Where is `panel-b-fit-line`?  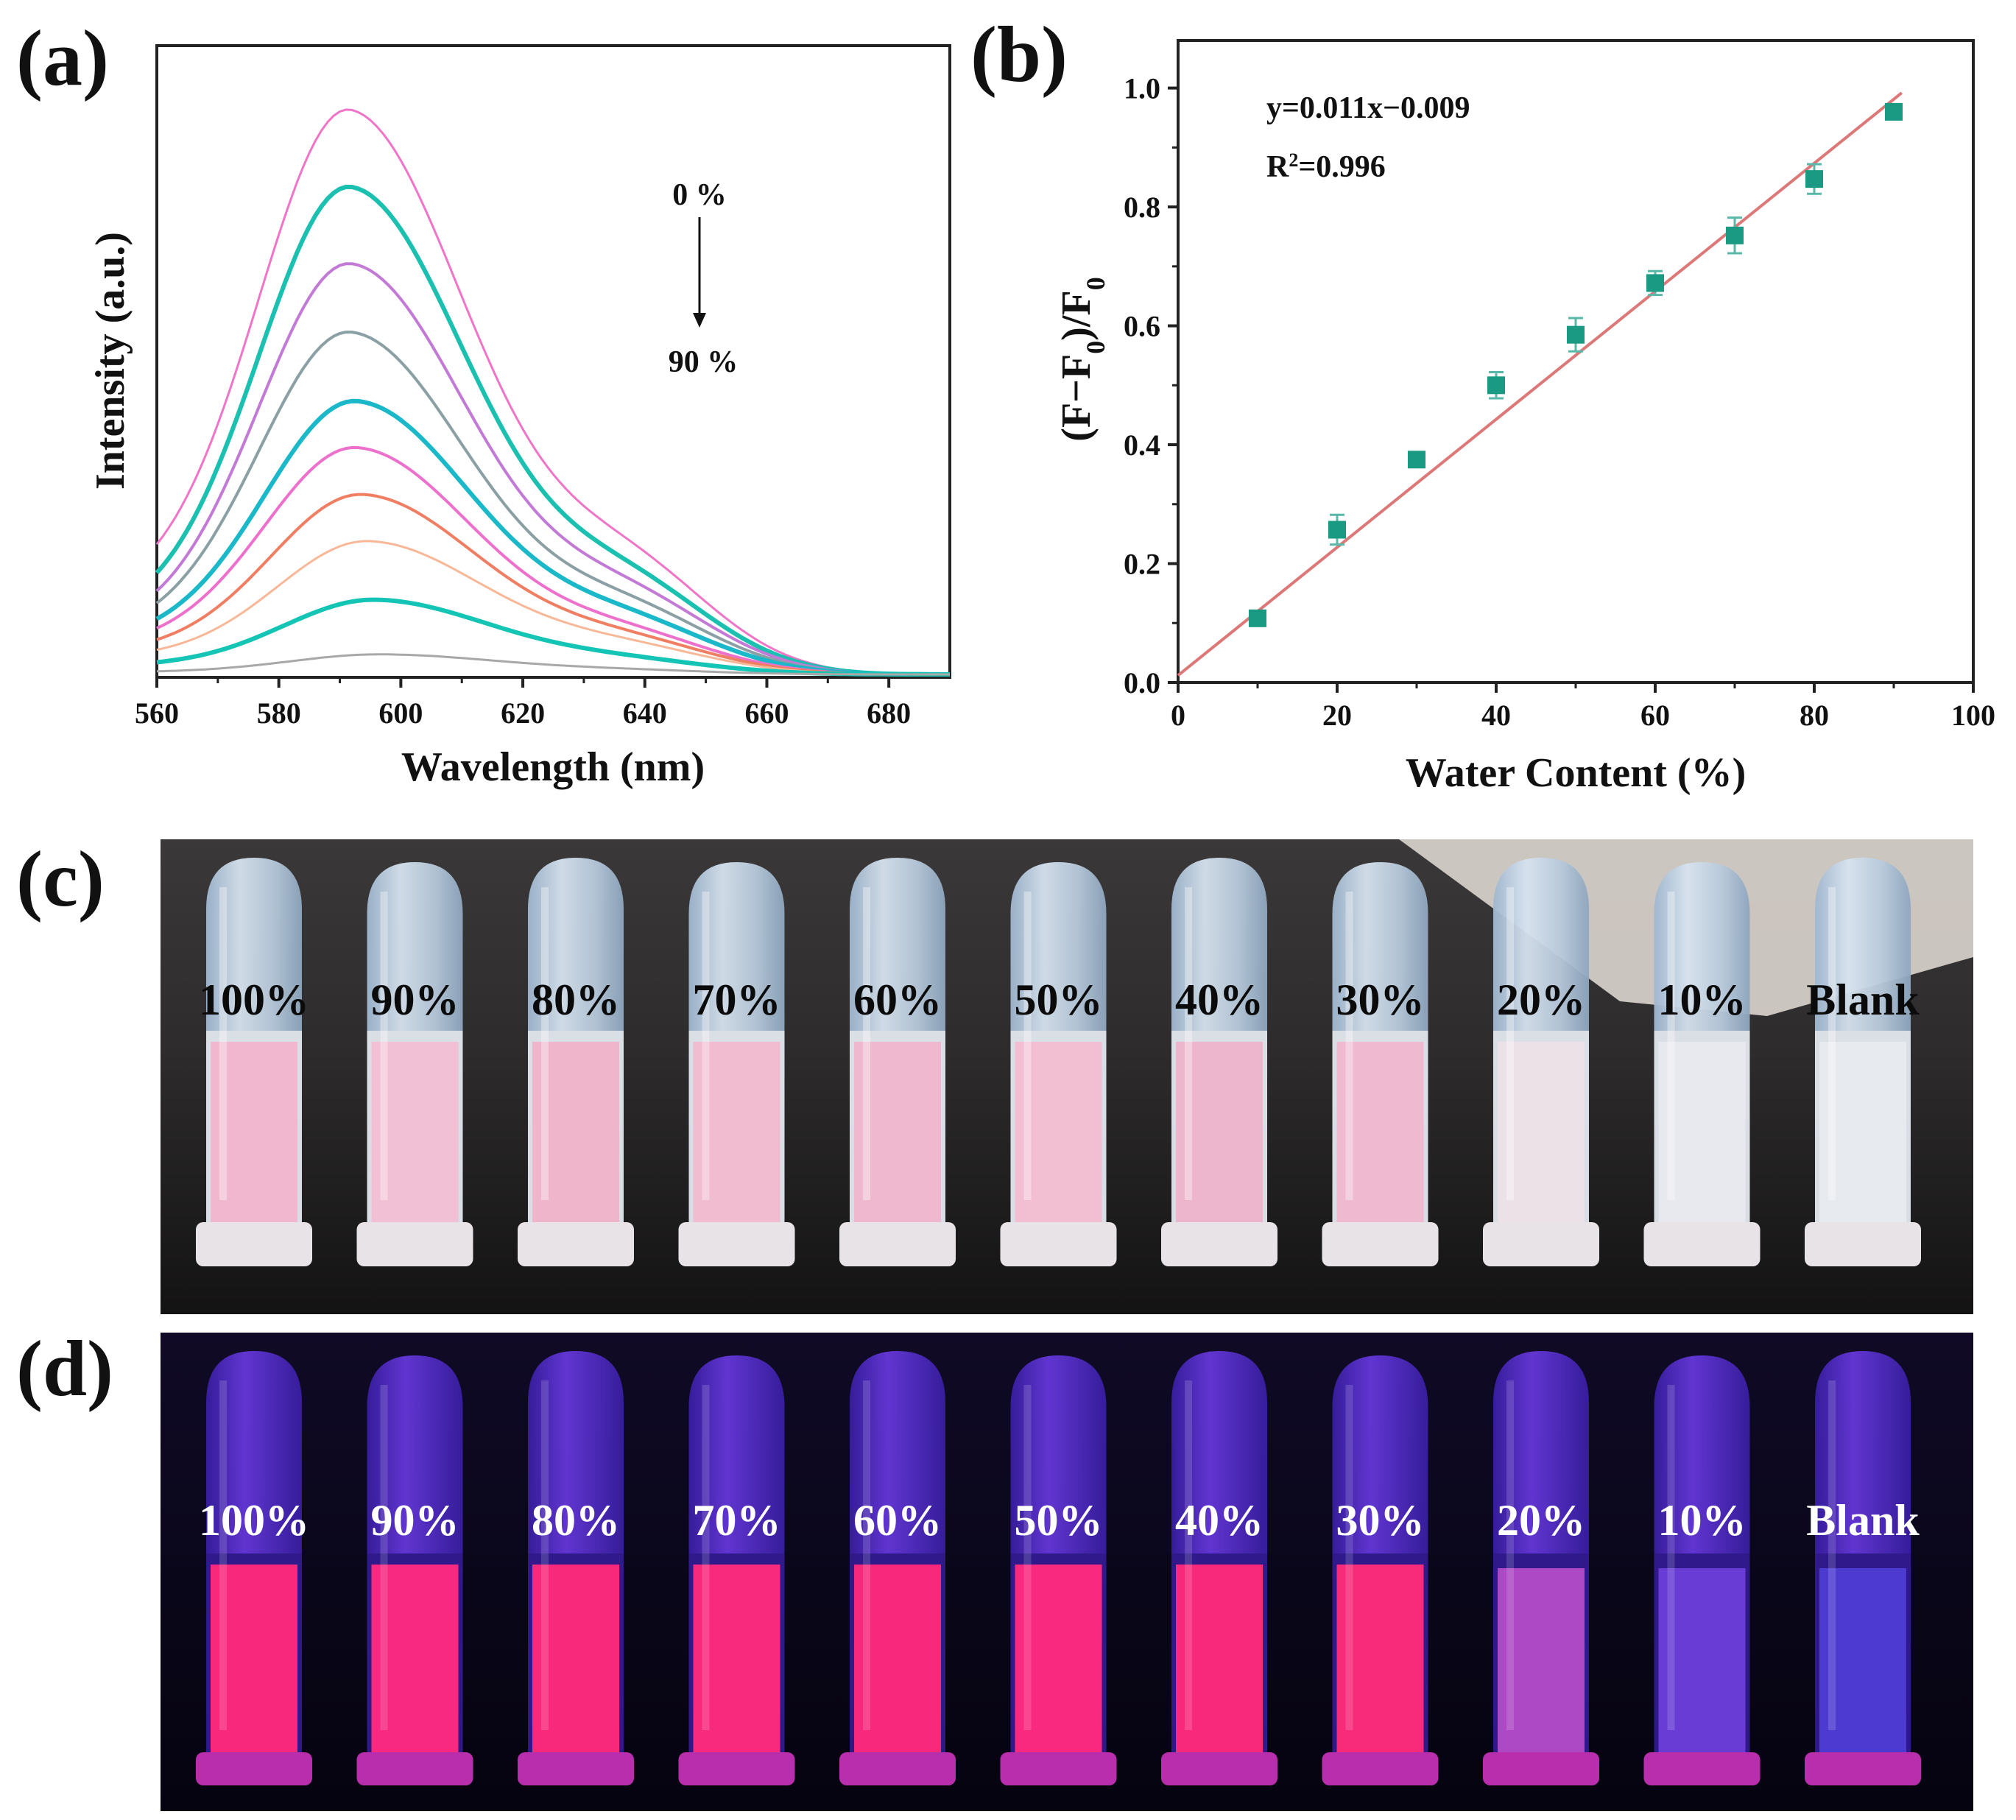
panel-b-fit-line is located at coordinates (1540, 384).